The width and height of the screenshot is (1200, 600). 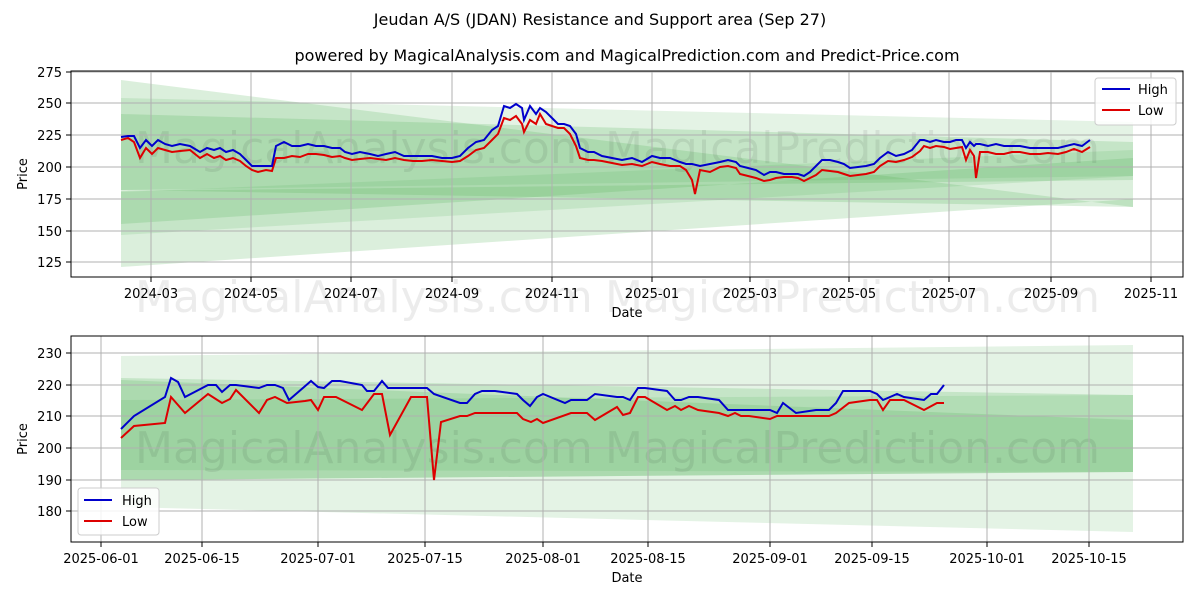 What do you see at coordinates (1151, 111) in the screenshot?
I see `top-legend-low-label: Low` at bounding box center [1151, 111].